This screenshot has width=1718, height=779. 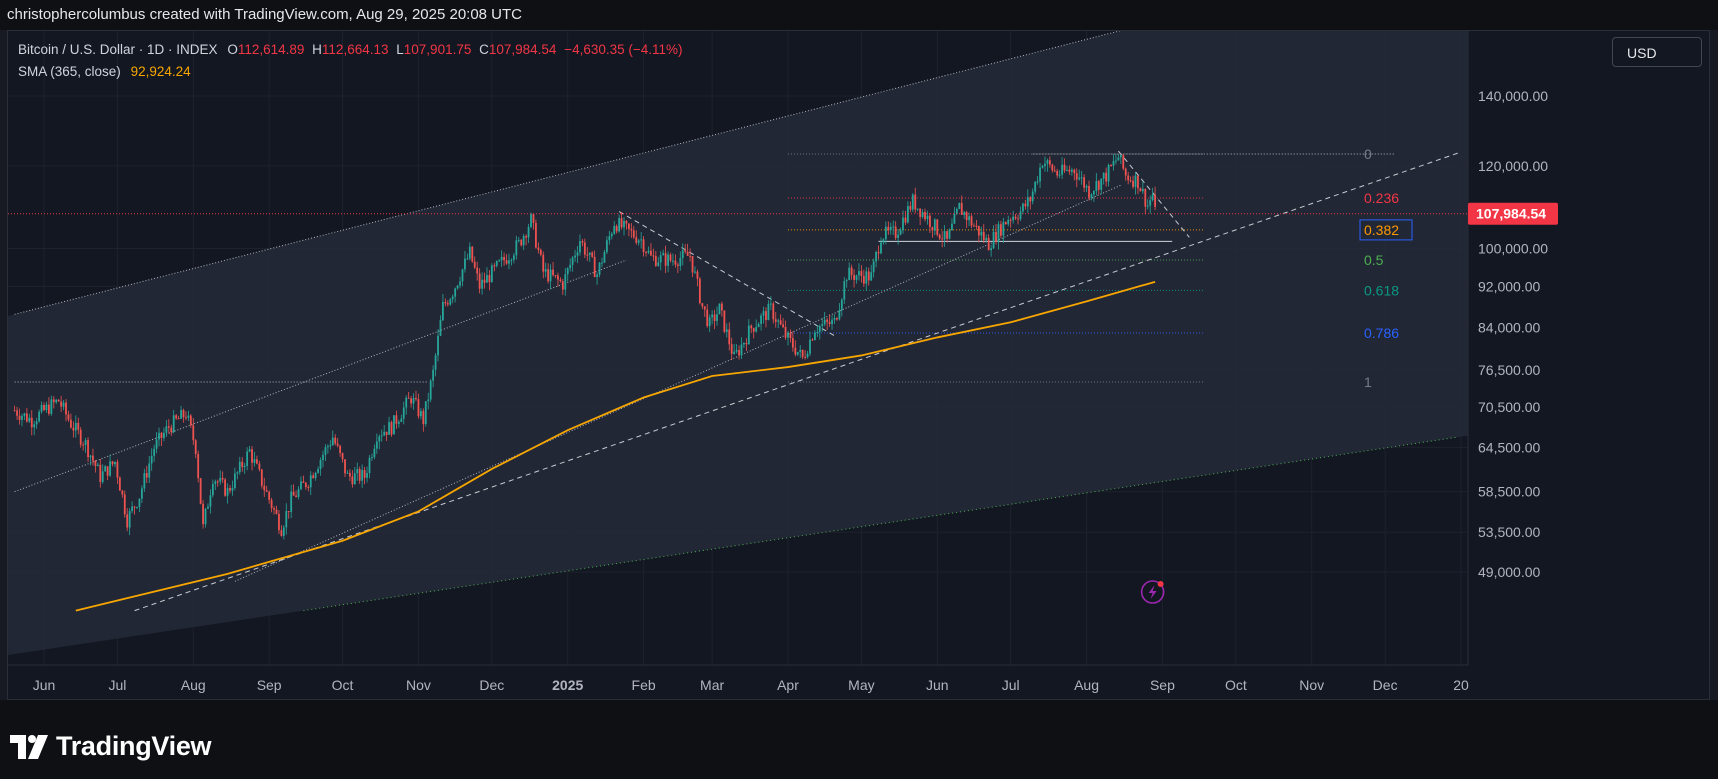 What do you see at coordinates (104, 71) in the screenshot?
I see `sma-legend: SMA (365, close) 92,924.24` at bounding box center [104, 71].